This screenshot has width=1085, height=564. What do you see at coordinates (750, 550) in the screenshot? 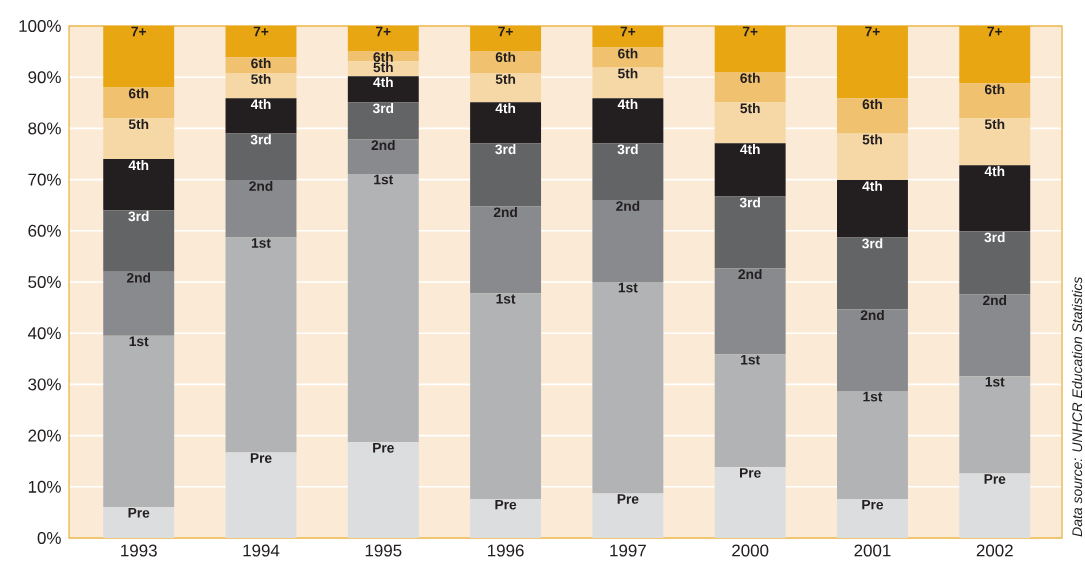
I see `x-tick-label: 2000` at bounding box center [750, 550].